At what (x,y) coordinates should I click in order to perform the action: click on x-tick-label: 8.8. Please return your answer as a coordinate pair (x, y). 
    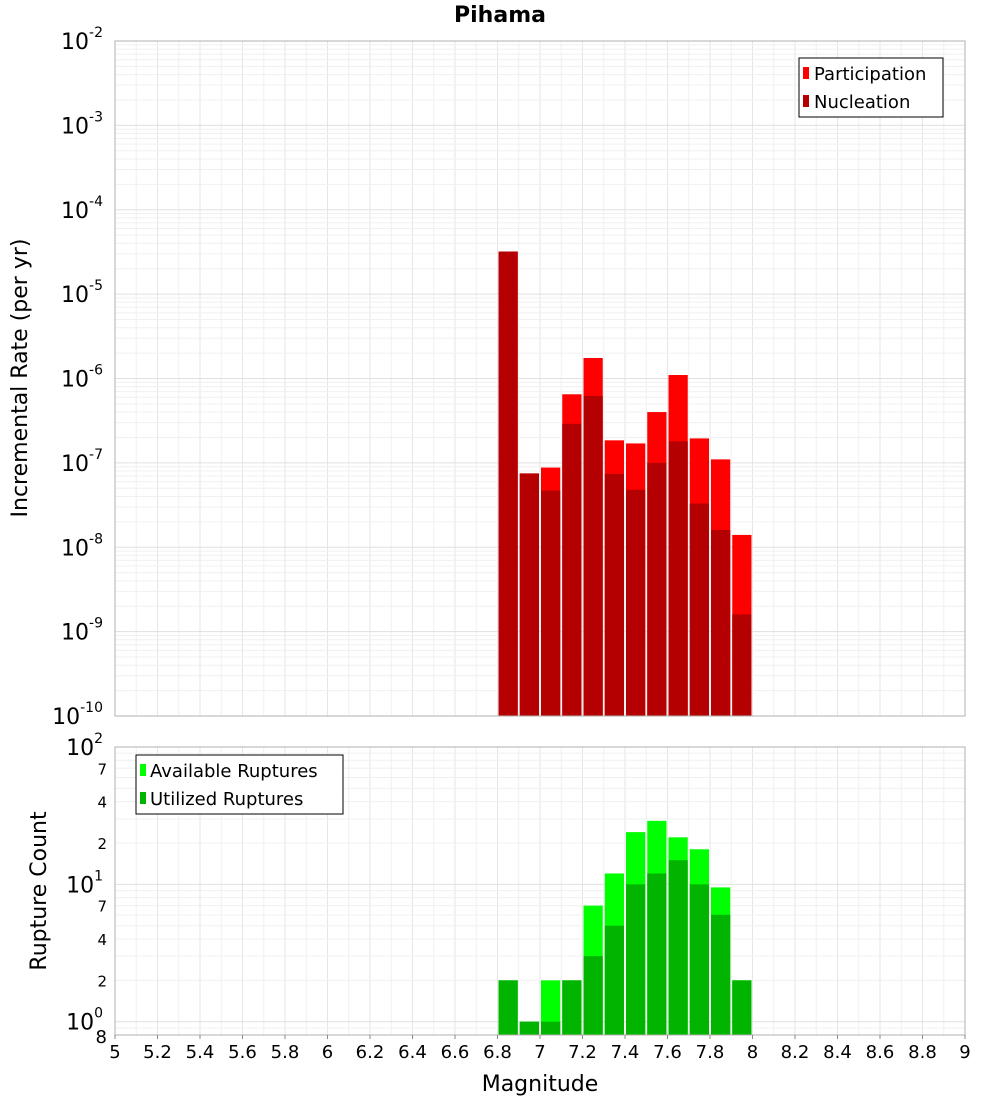
    Looking at the image, I should click on (922, 1052).